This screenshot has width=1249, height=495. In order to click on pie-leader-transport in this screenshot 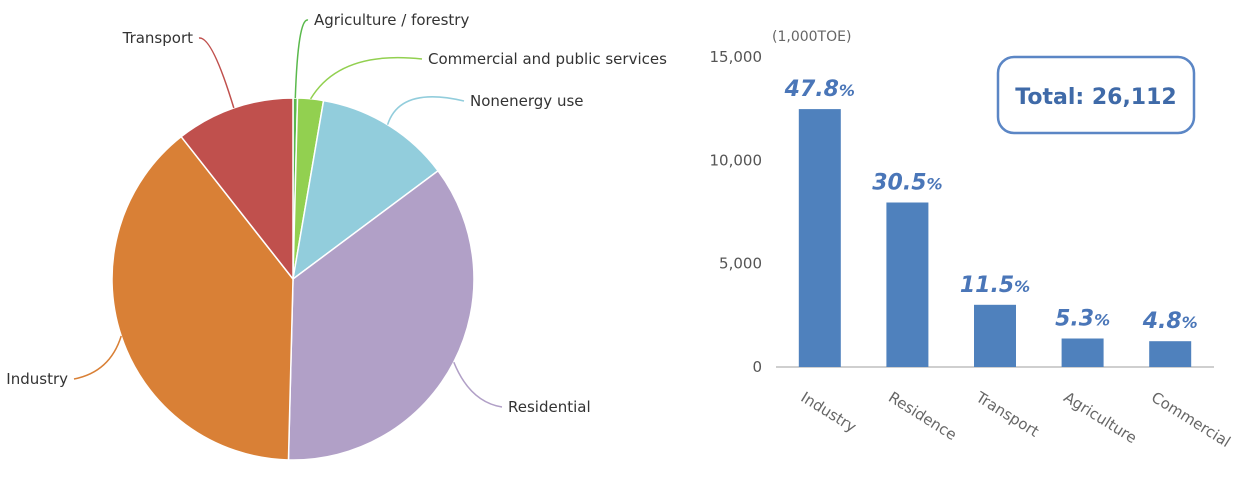, I will do `click(216, 73)`.